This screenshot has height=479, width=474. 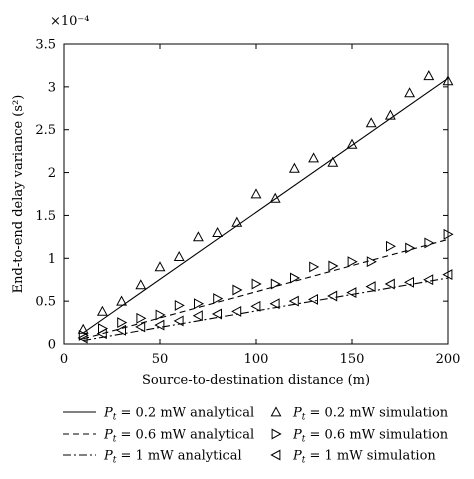 I want to click on y-tick-label: 0, so click(x=52, y=345).